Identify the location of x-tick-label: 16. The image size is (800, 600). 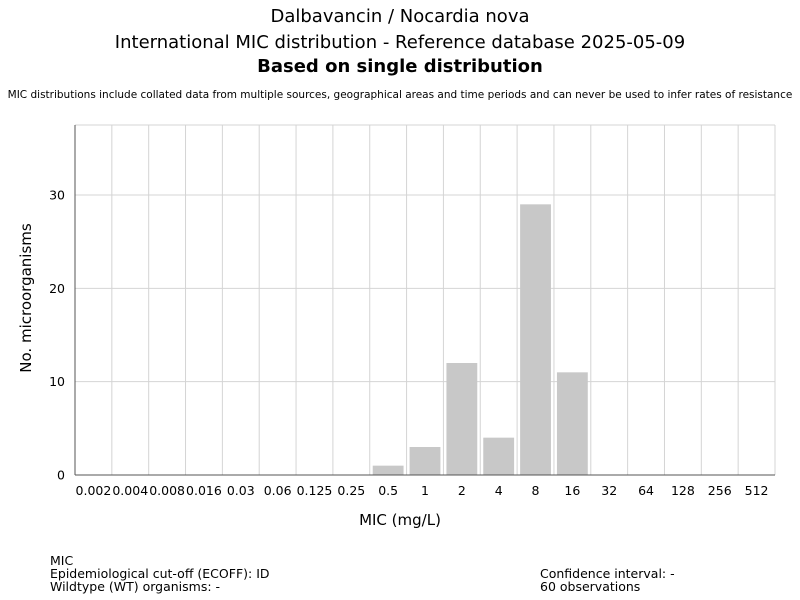
(572, 490).